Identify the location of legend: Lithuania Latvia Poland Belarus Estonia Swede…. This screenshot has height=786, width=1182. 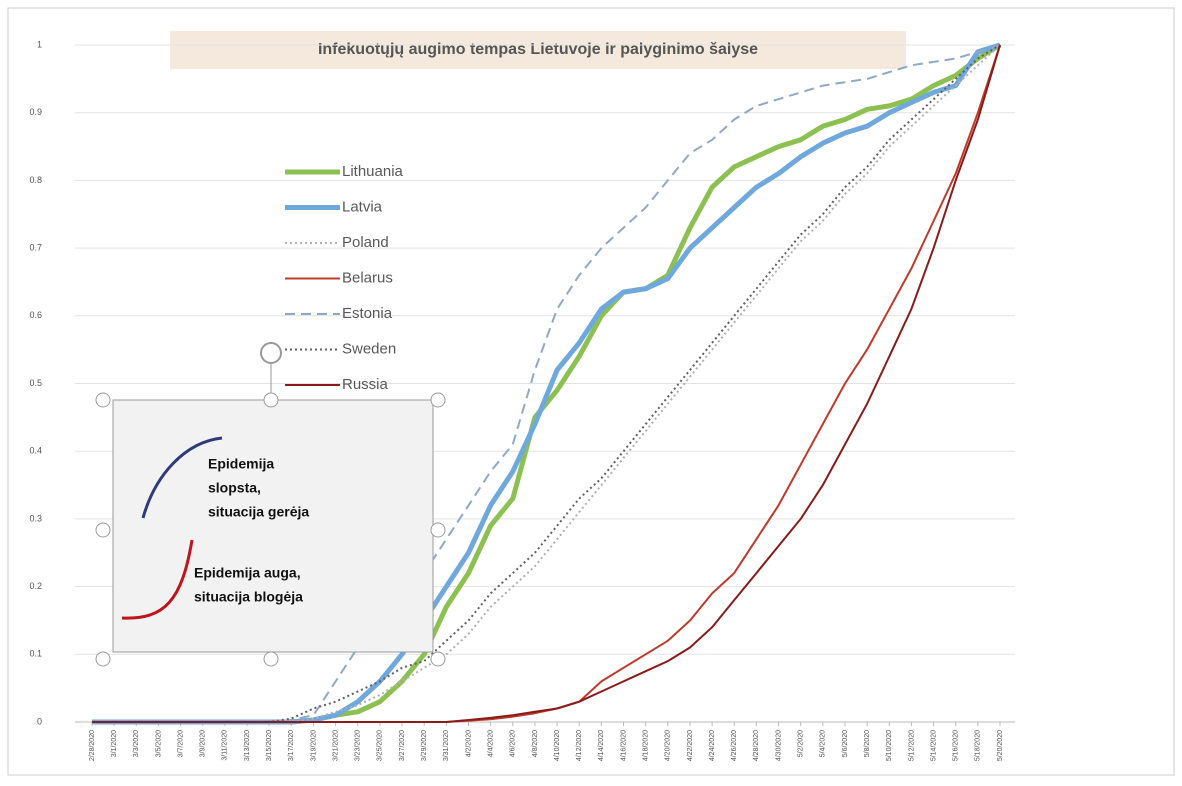
(344, 278).